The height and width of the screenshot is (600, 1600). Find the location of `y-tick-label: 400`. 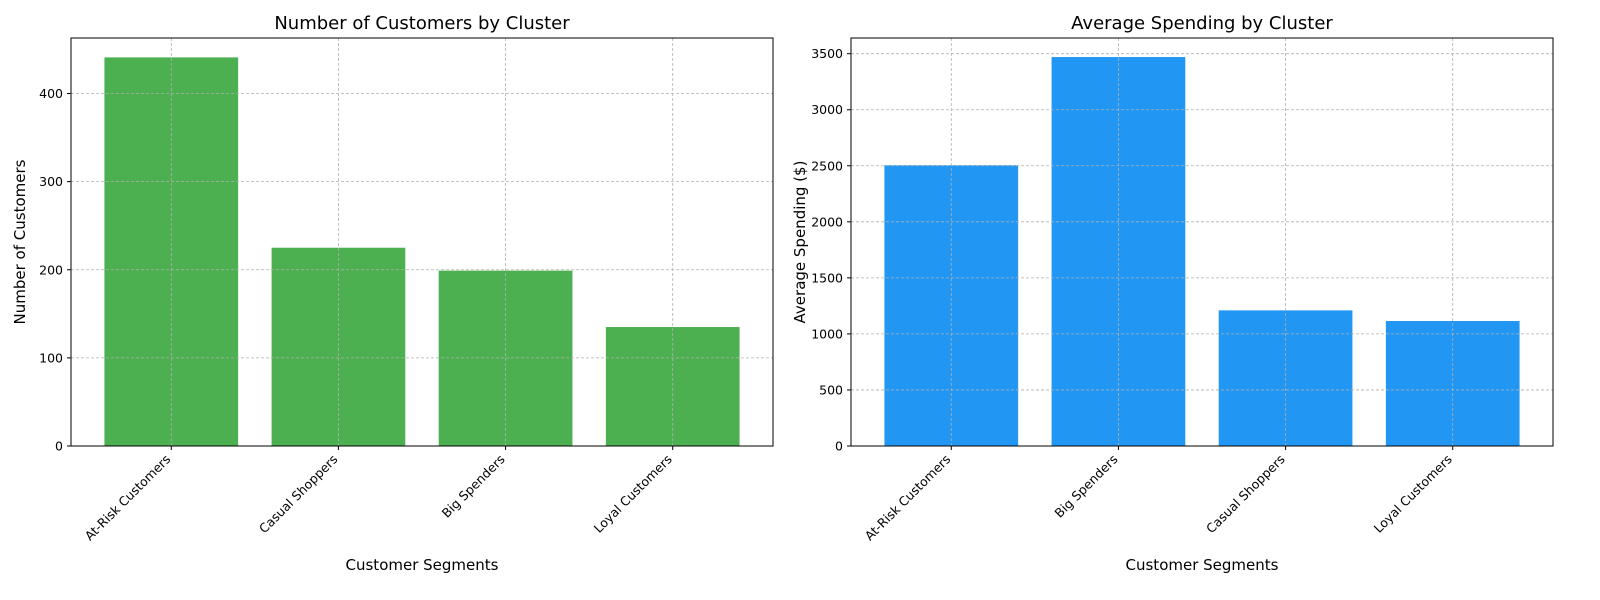

y-tick-label: 400 is located at coordinates (51, 93).